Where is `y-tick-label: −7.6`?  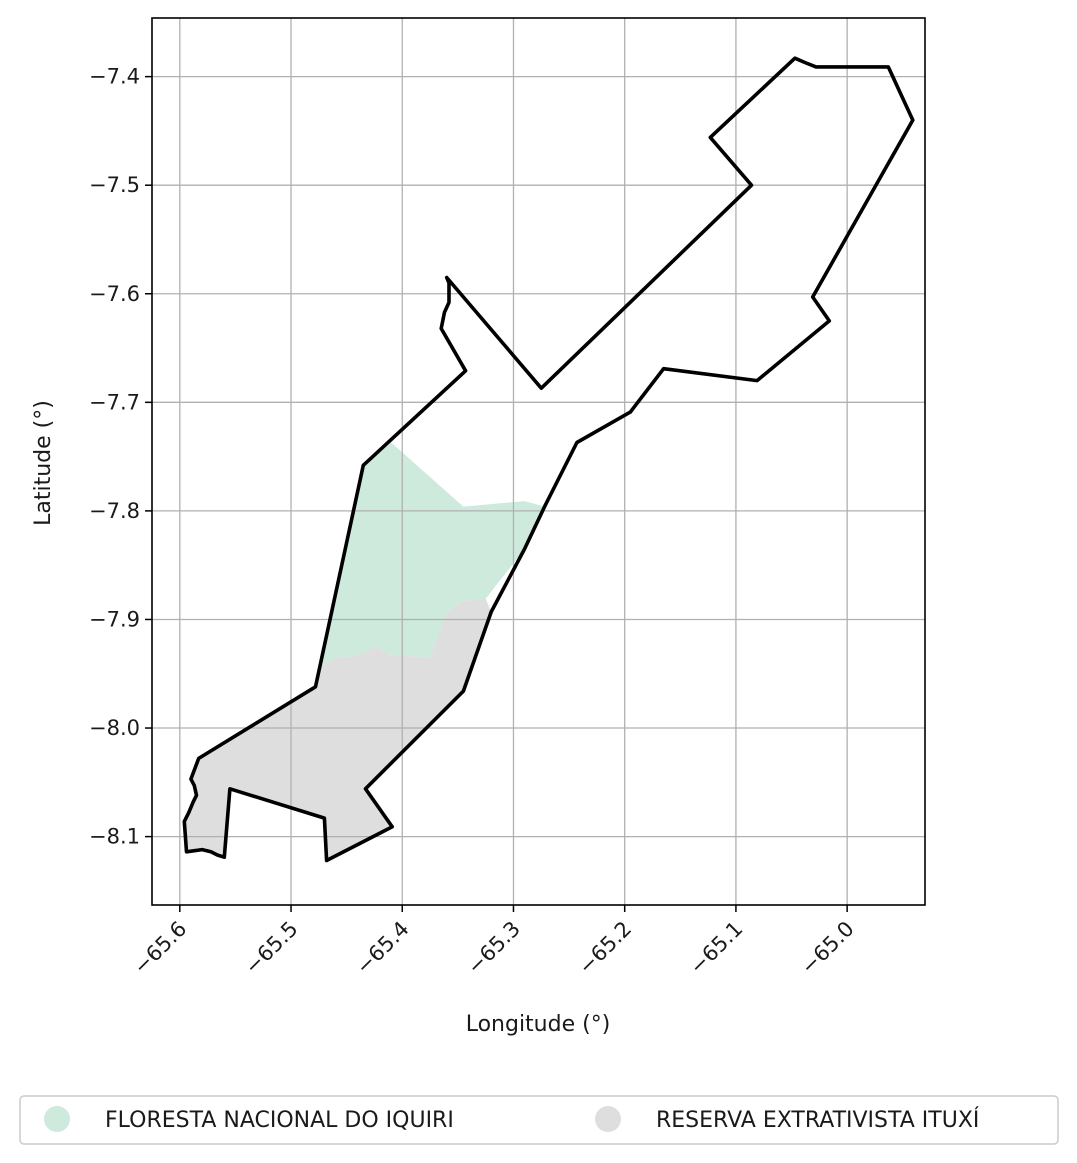 y-tick-label: −7.6 is located at coordinates (114, 294).